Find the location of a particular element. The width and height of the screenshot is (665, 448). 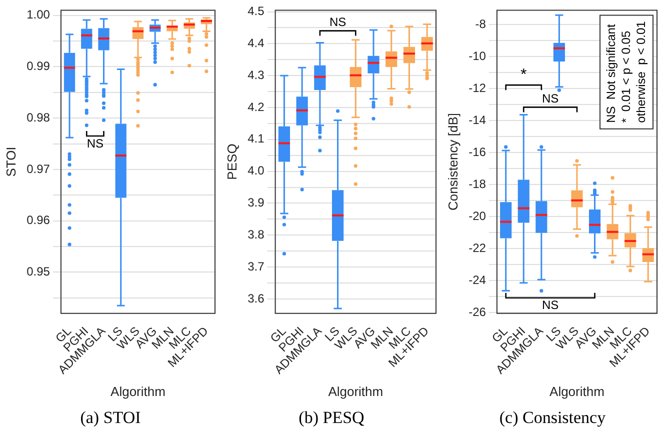

y-tick-label: -12 is located at coordinates (477, 87).